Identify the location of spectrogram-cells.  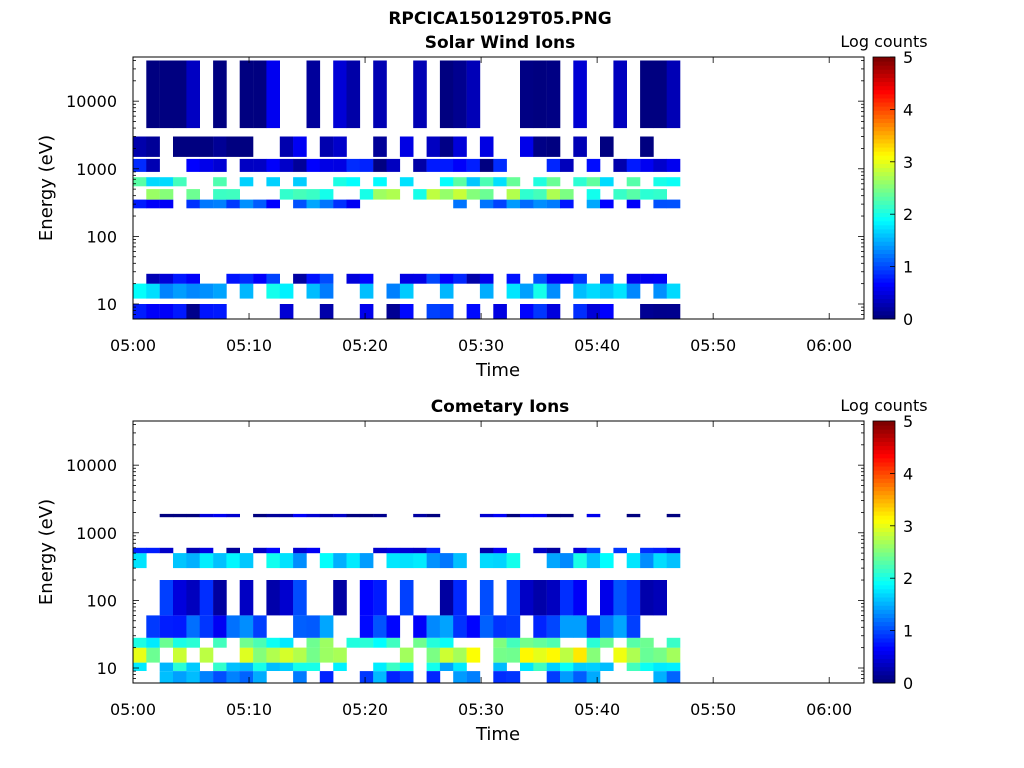
(407, 598).